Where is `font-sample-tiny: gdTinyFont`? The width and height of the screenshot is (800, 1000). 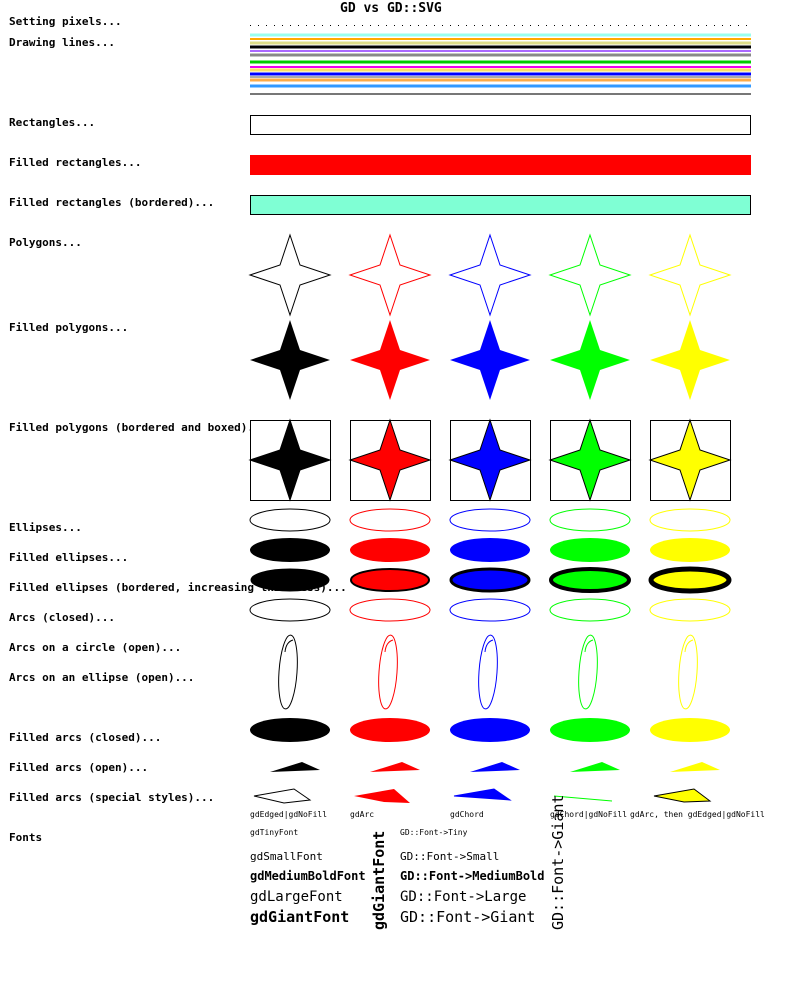
font-sample-tiny: gdTinyFont is located at coordinates (274, 832).